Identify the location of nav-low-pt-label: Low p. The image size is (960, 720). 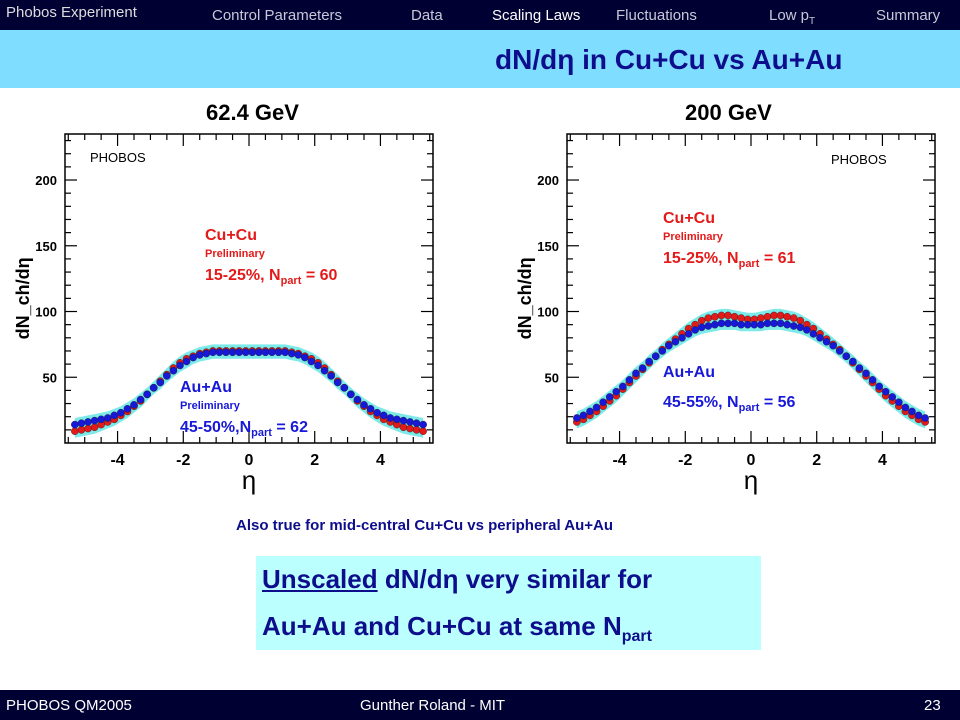
(789, 15).